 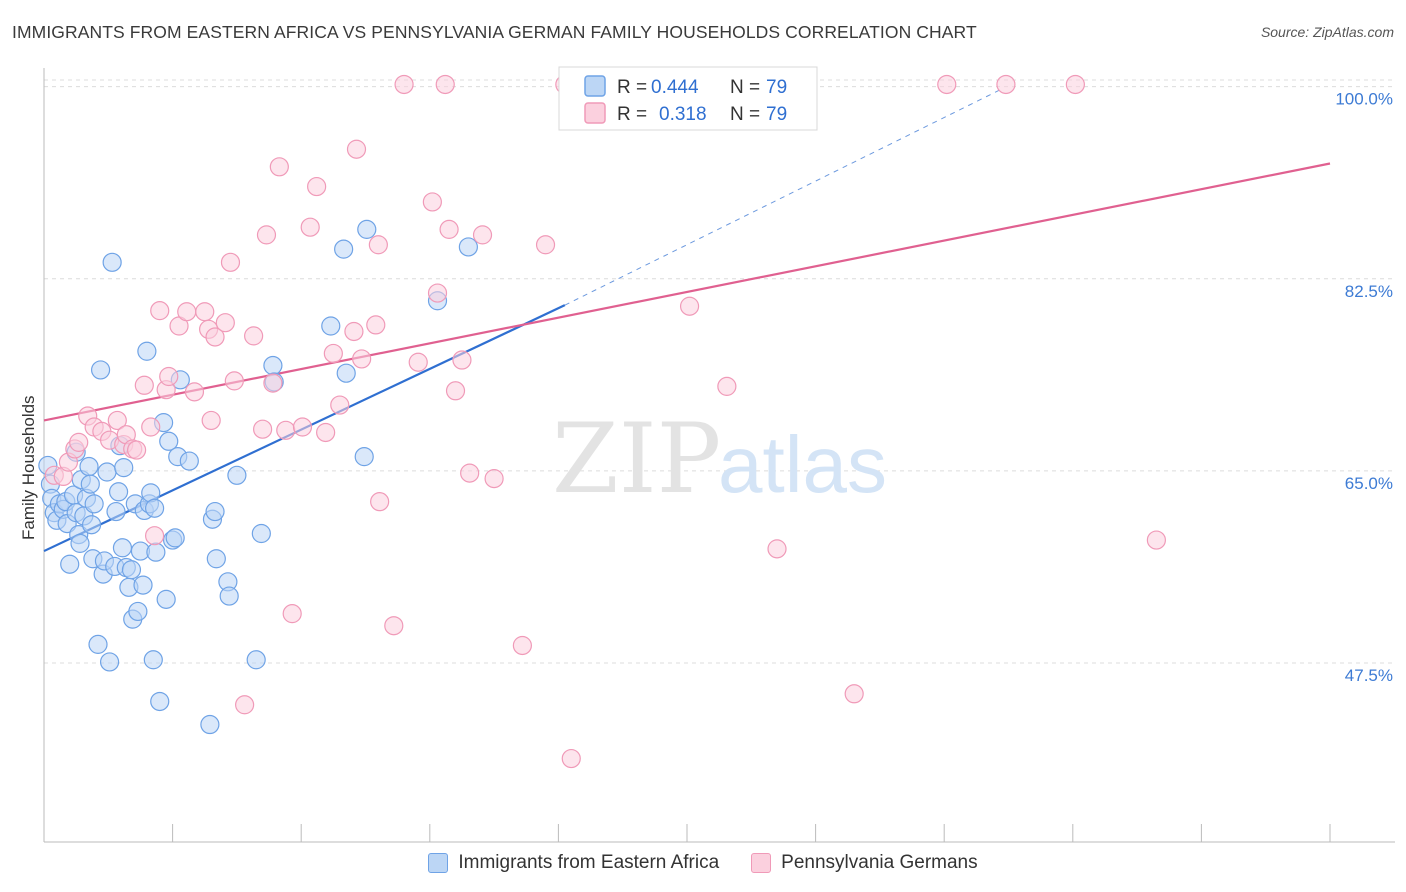 I want to click on correlation-legend: R = 0.444 N = 79 R = 0.318 N = 79, so click(x=688, y=98).